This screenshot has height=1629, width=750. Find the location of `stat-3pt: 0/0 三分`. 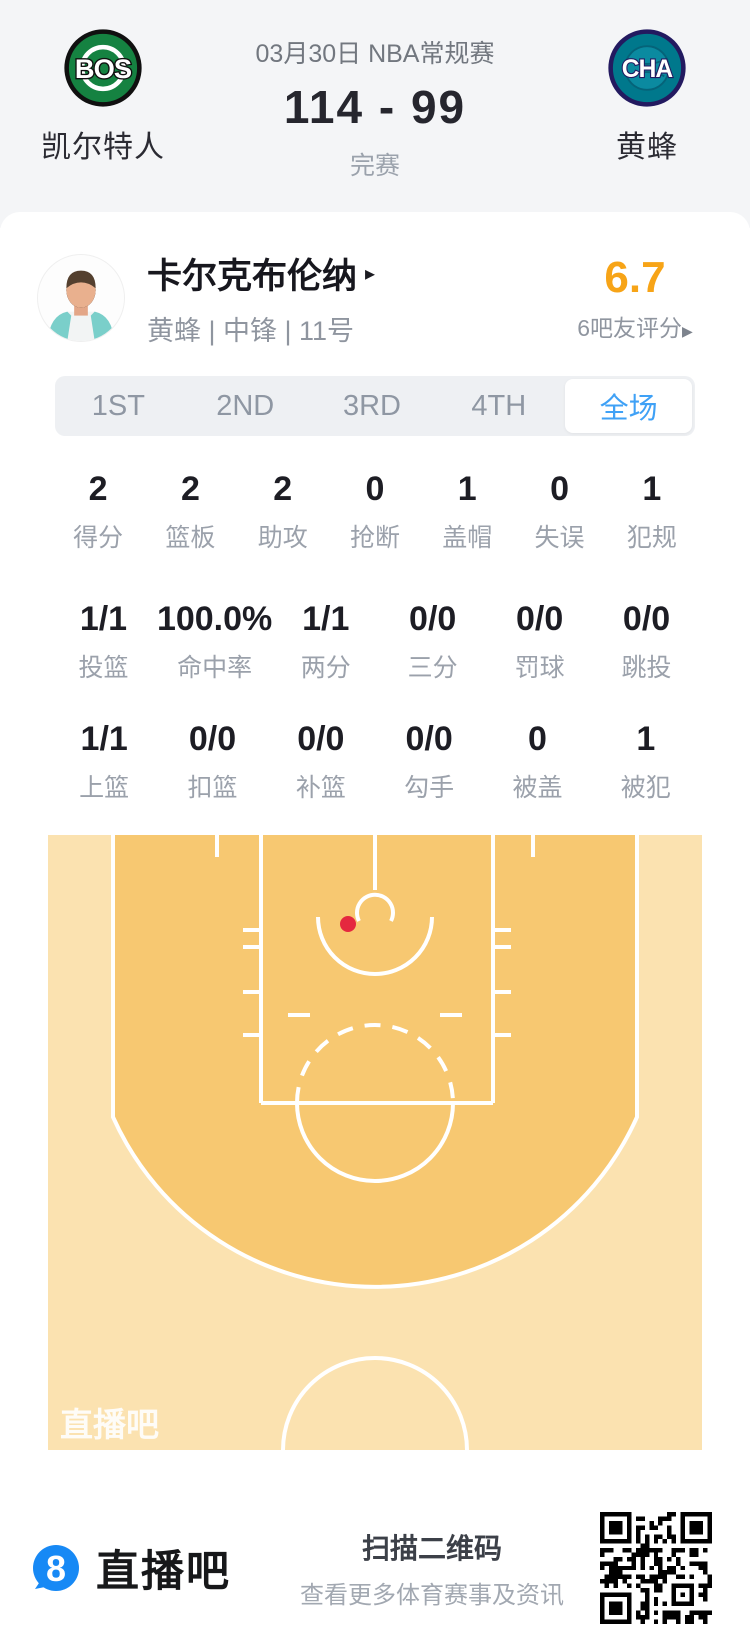

stat-3pt: 0/0 三分 is located at coordinates (432, 641).